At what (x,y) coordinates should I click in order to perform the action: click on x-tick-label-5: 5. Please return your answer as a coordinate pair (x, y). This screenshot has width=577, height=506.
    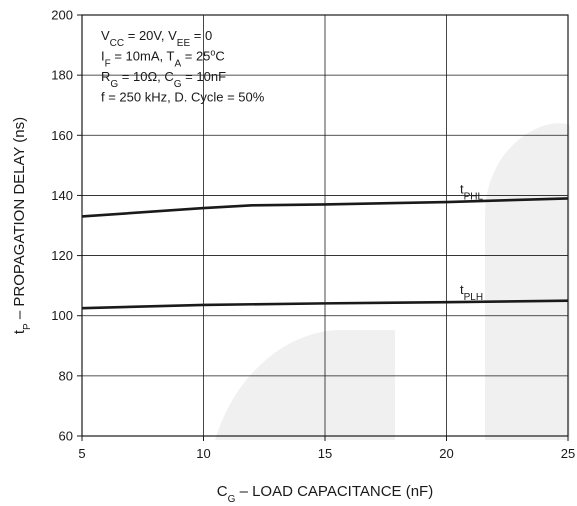
    Looking at the image, I should click on (81, 453).